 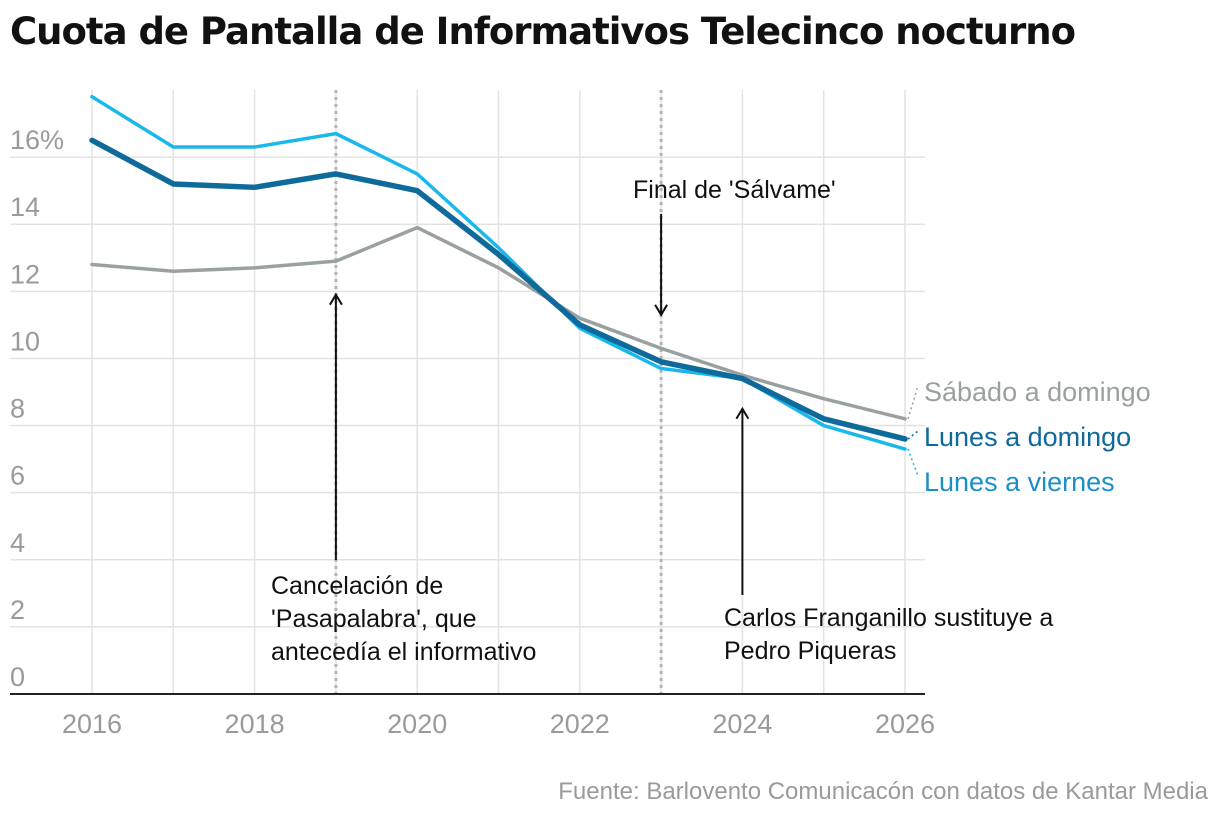 I want to click on annotation-line: 'Pasapalabra', que, so click(x=374, y=619).